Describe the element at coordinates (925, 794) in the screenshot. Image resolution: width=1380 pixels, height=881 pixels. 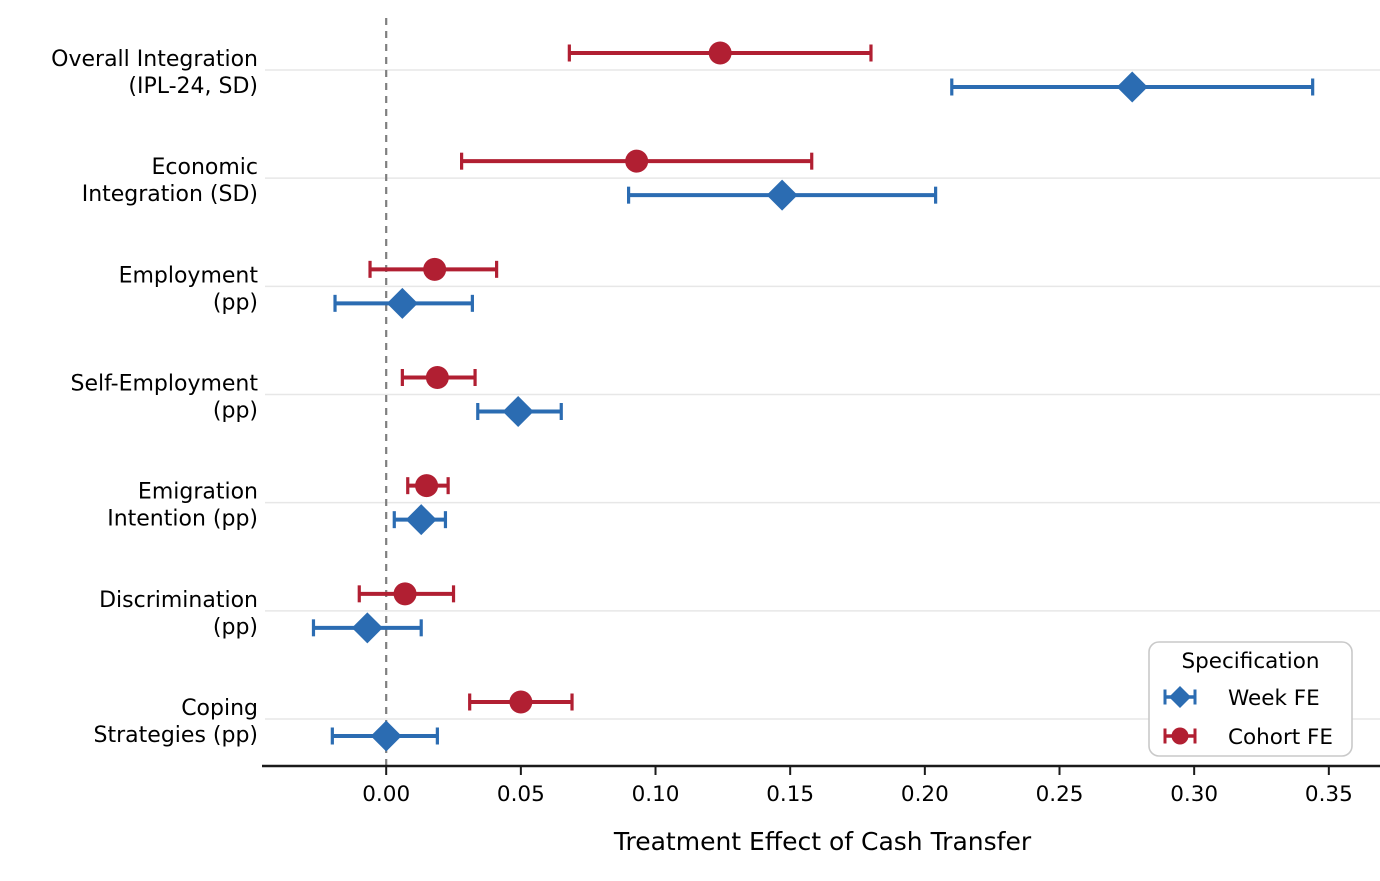
I see `x-tick-label: 0.20` at that location.